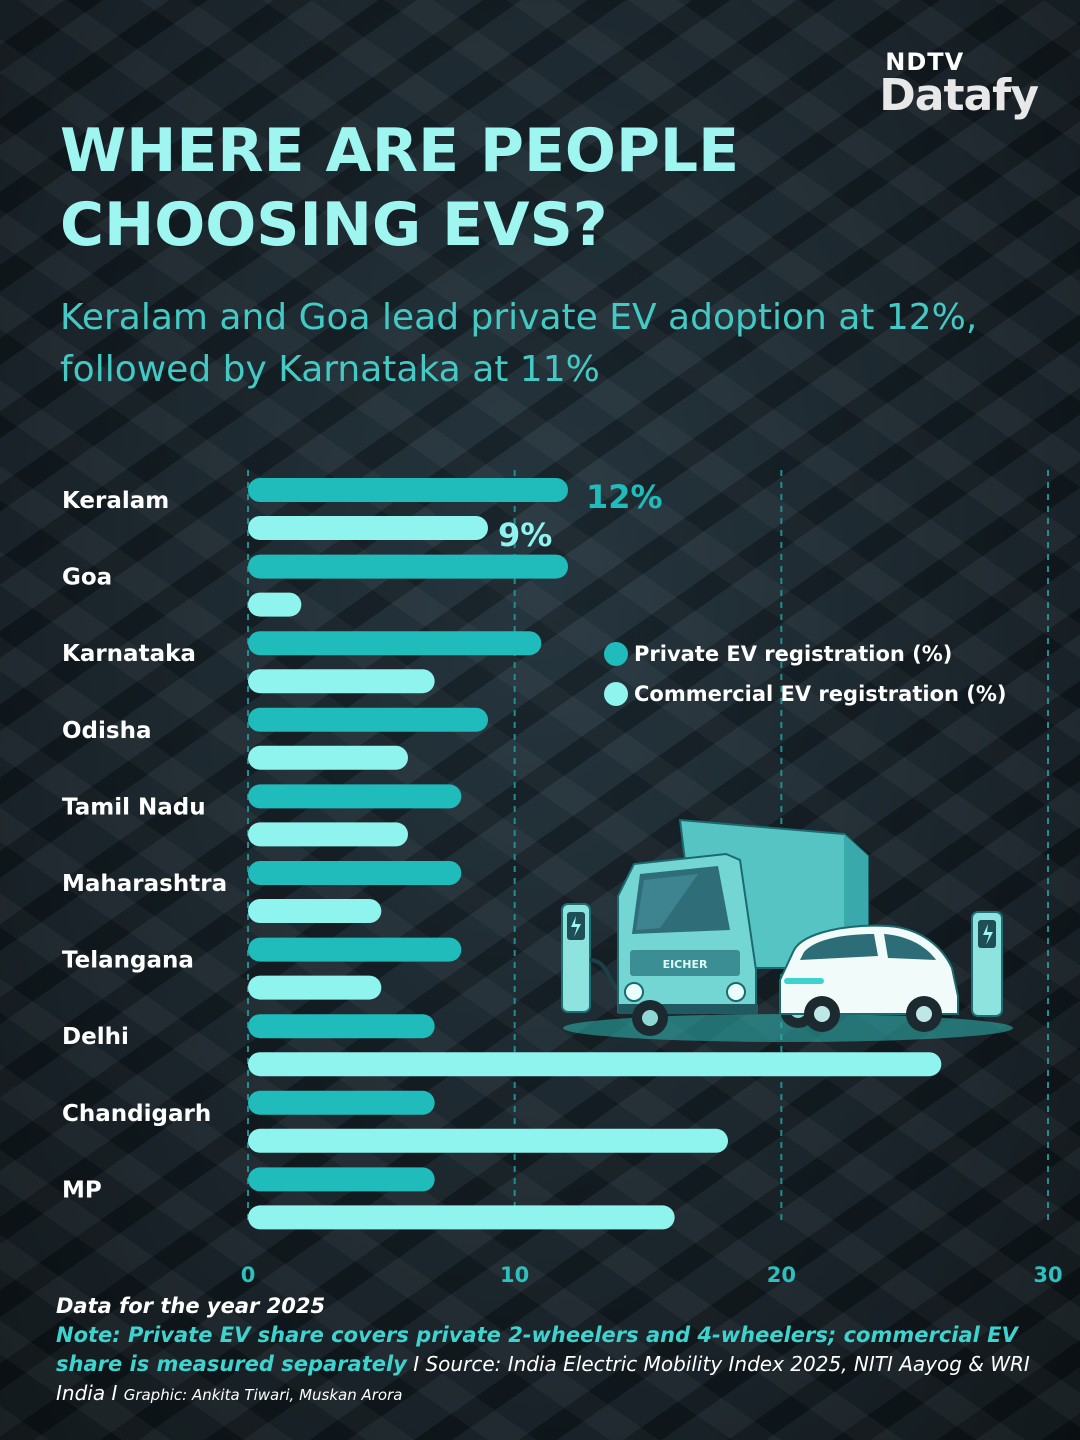 The image size is (1080, 1440). I want to click on category-label: Telangana, so click(128, 961).